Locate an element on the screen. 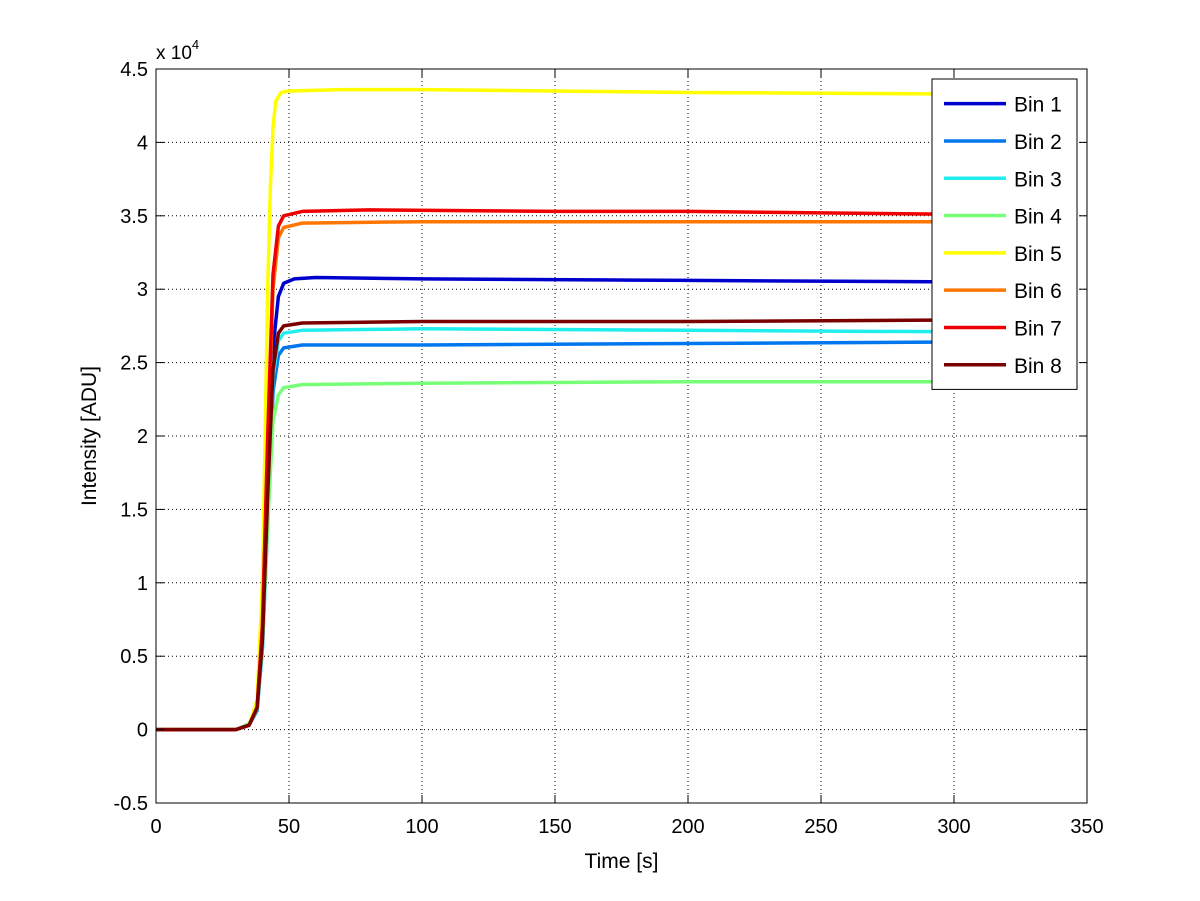 The width and height of the screenshot is (1200, 901). legend-label: Bin 1 is located at coordinates (1038, 105).